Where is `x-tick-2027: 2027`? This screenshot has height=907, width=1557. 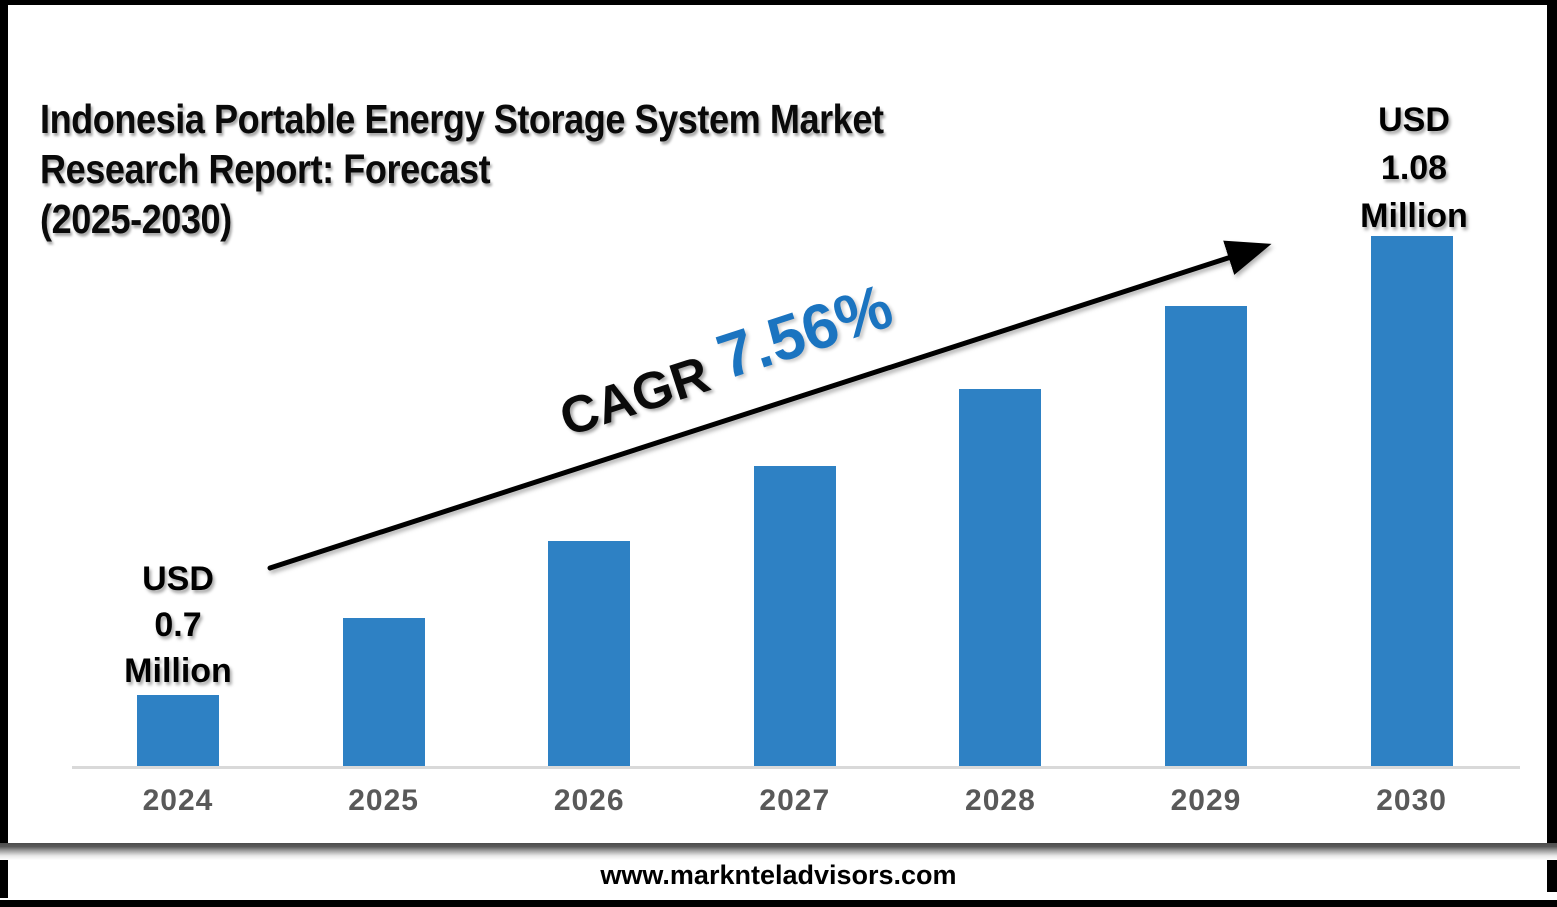
x-tick-2027: 2027 is located at coordinates (795, 800).